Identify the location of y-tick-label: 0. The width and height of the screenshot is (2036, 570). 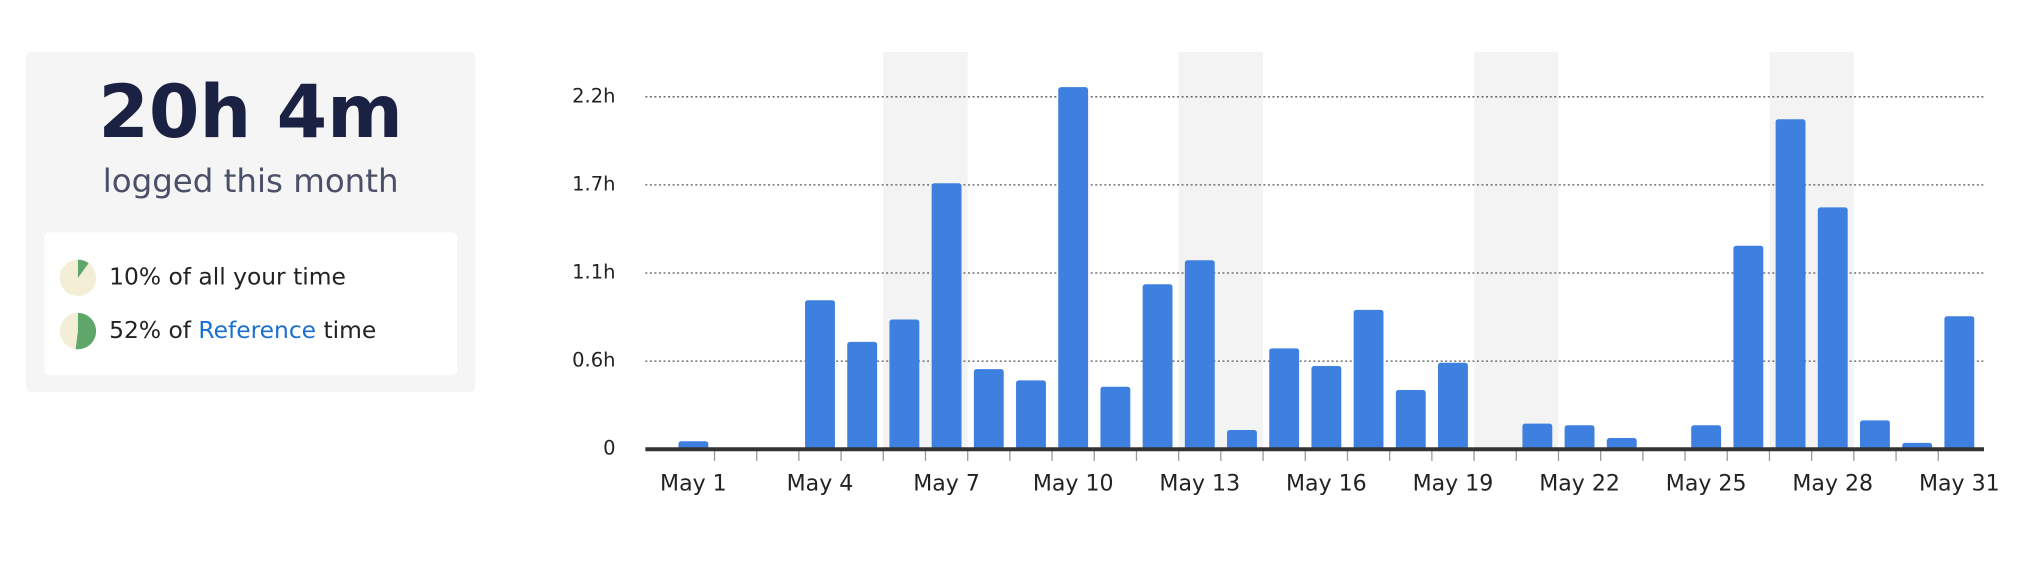
(609, 448).